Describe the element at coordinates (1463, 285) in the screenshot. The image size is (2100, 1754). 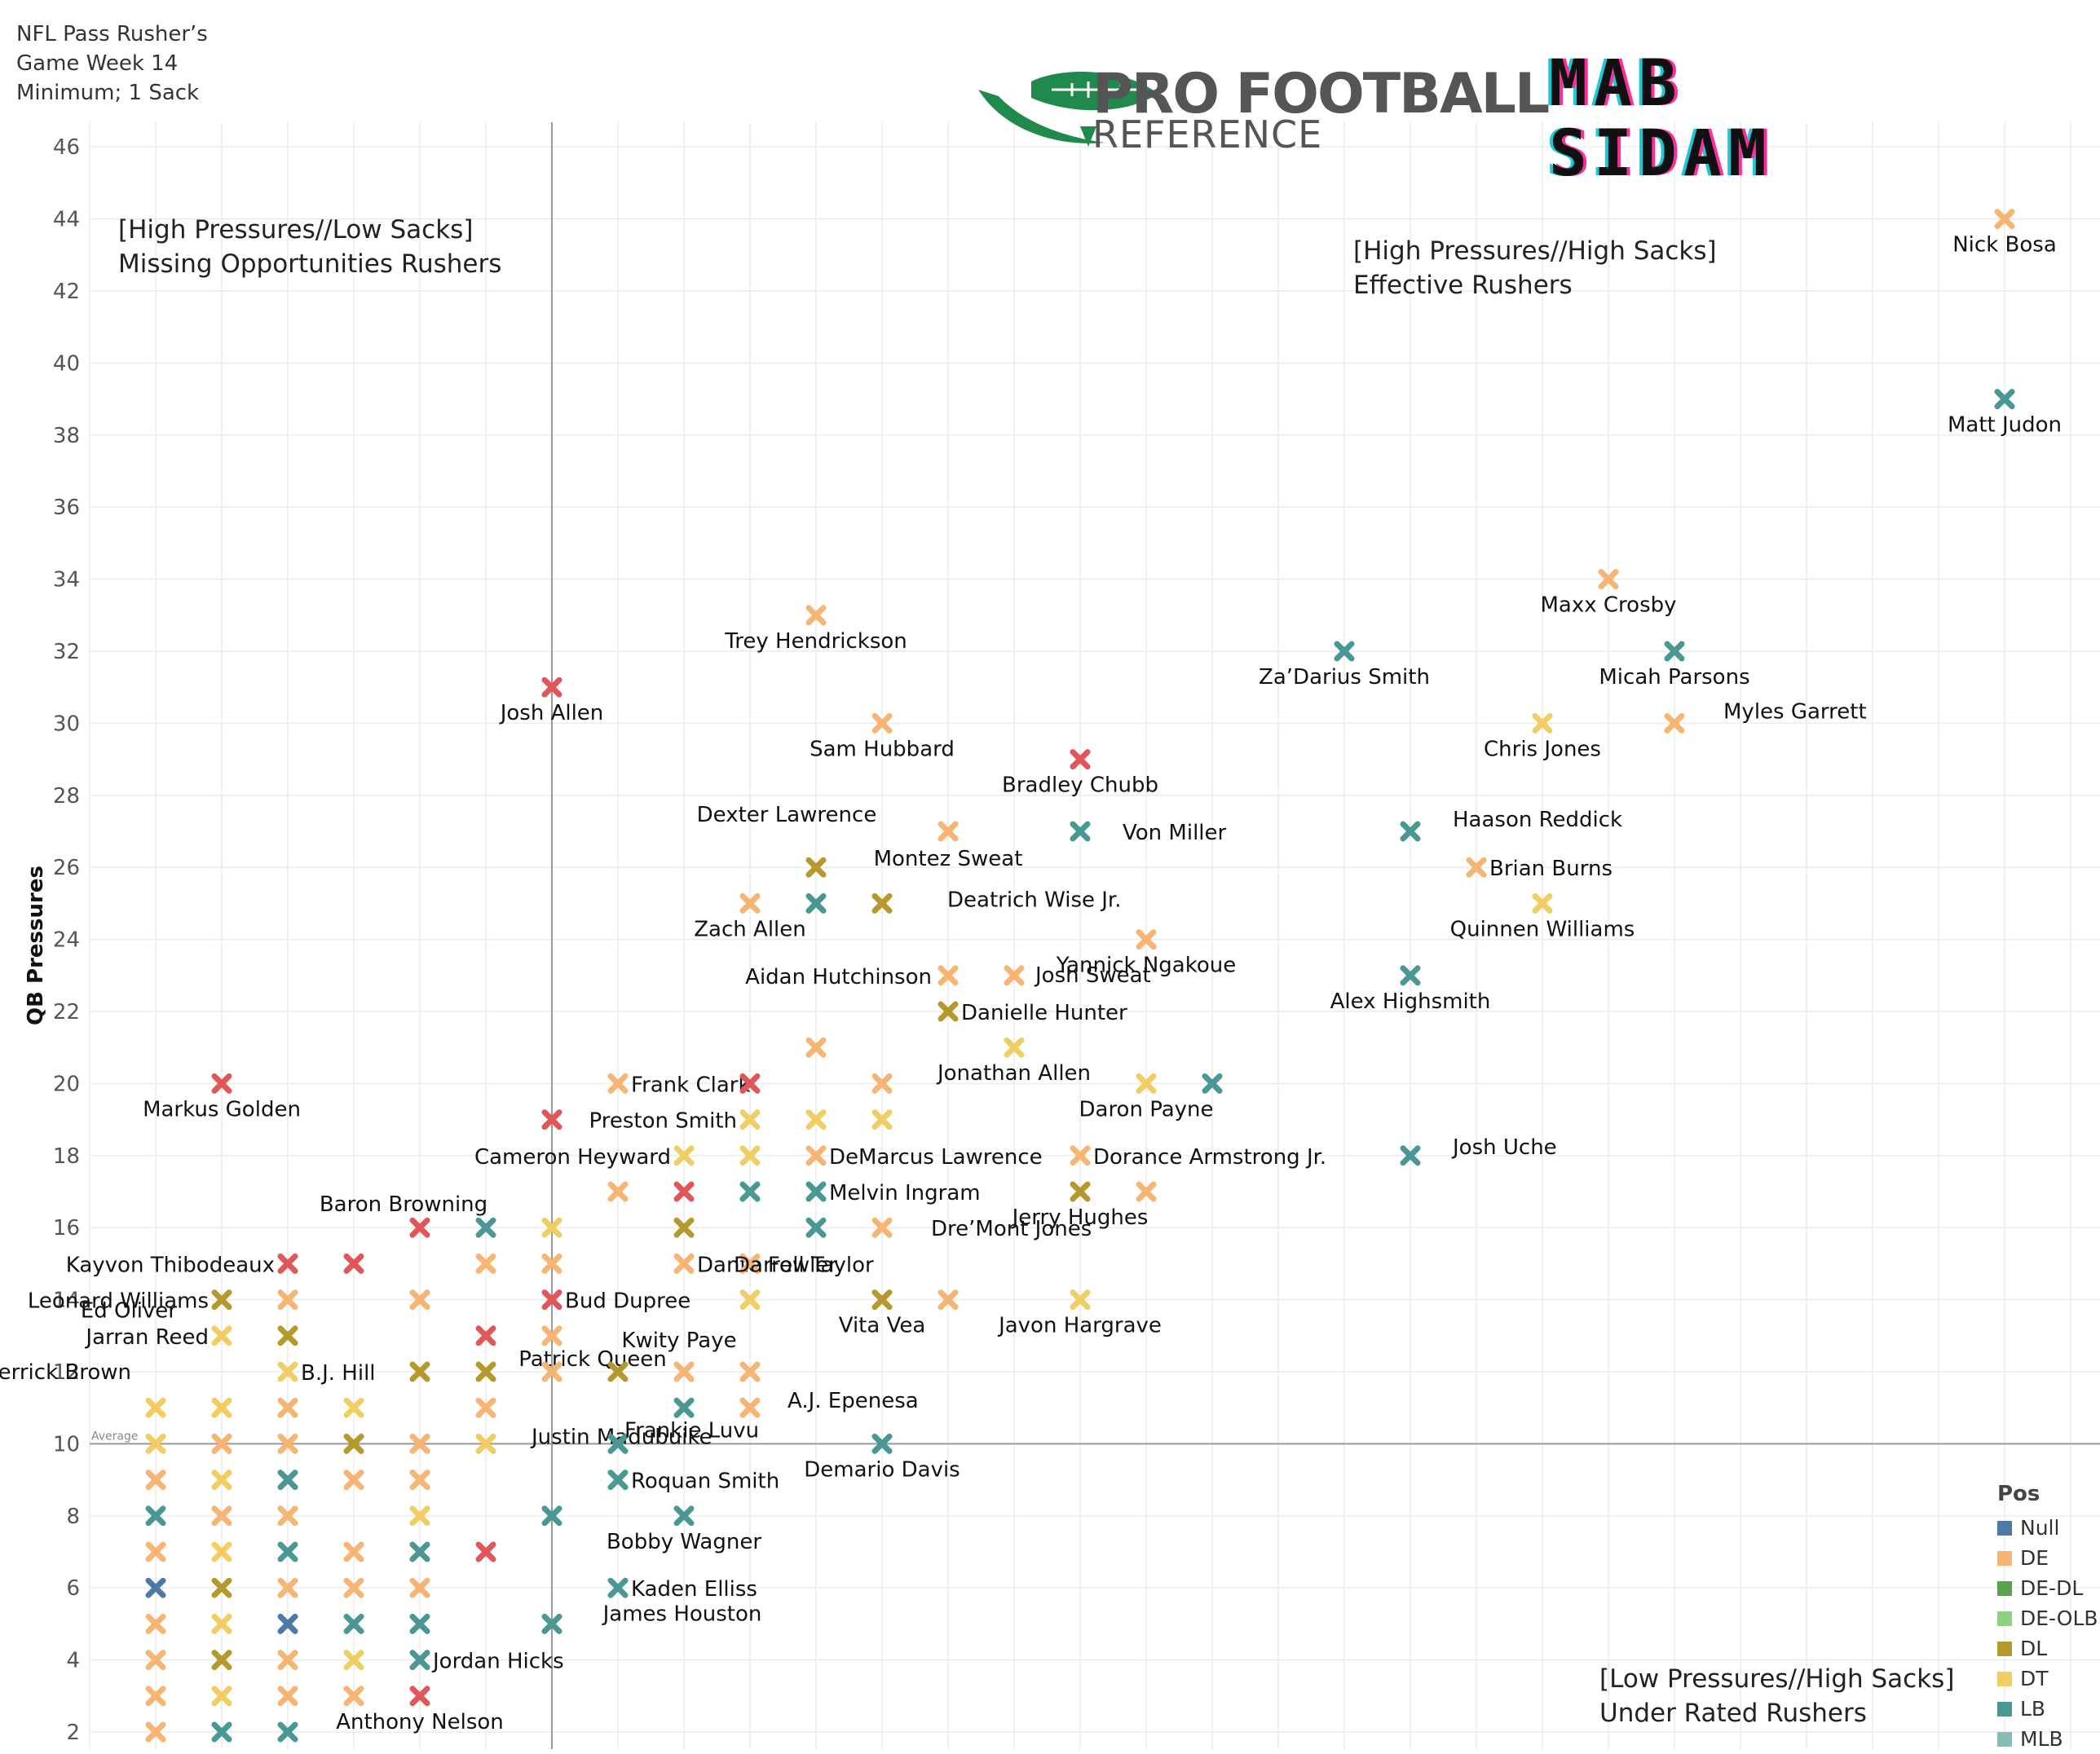
I see `quadrant-label-line2: Effective Rushers` at that location.